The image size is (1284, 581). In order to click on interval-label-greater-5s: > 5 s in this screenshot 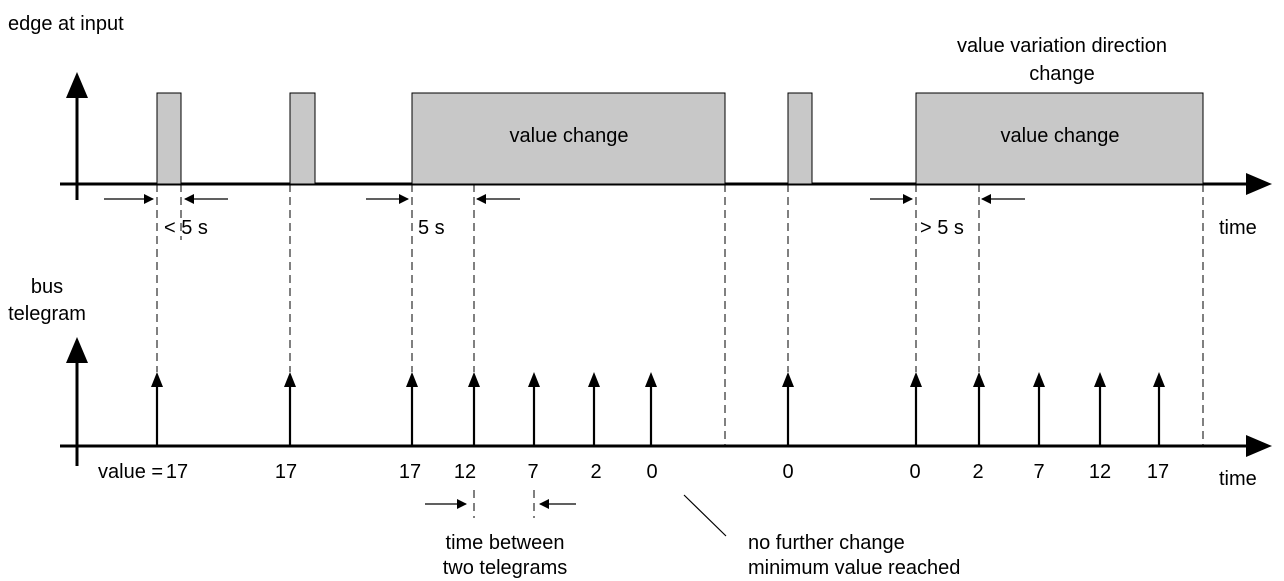, I will do `click(942, 228)`.